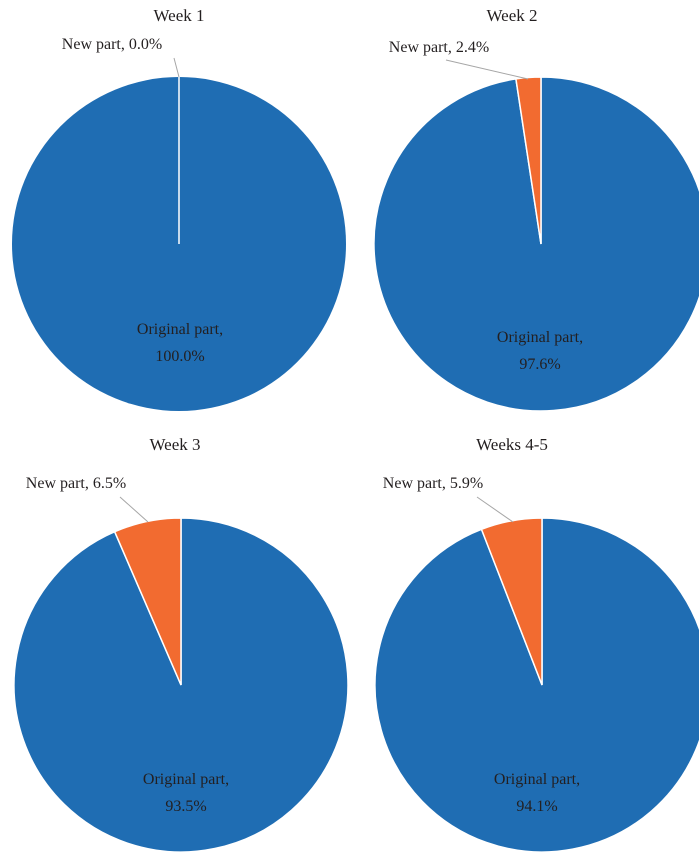 The width and height of the screenshot is (699, 852). I want to click on data-label-original-part-value: 94.1%, so click(536, 806).